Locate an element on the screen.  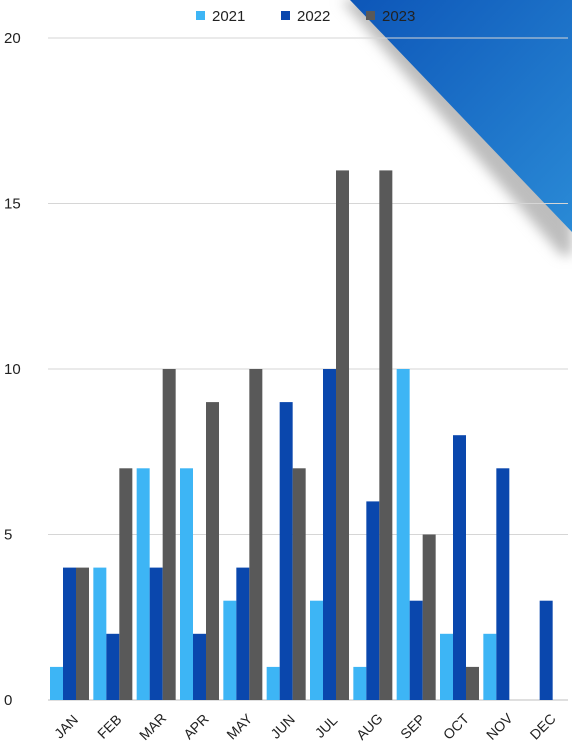
x-axis-ticks: JAN FEB MAR APR MAY JUN JUL AUG SEP OCT NOV DEC is located at coordinates (305, 727).